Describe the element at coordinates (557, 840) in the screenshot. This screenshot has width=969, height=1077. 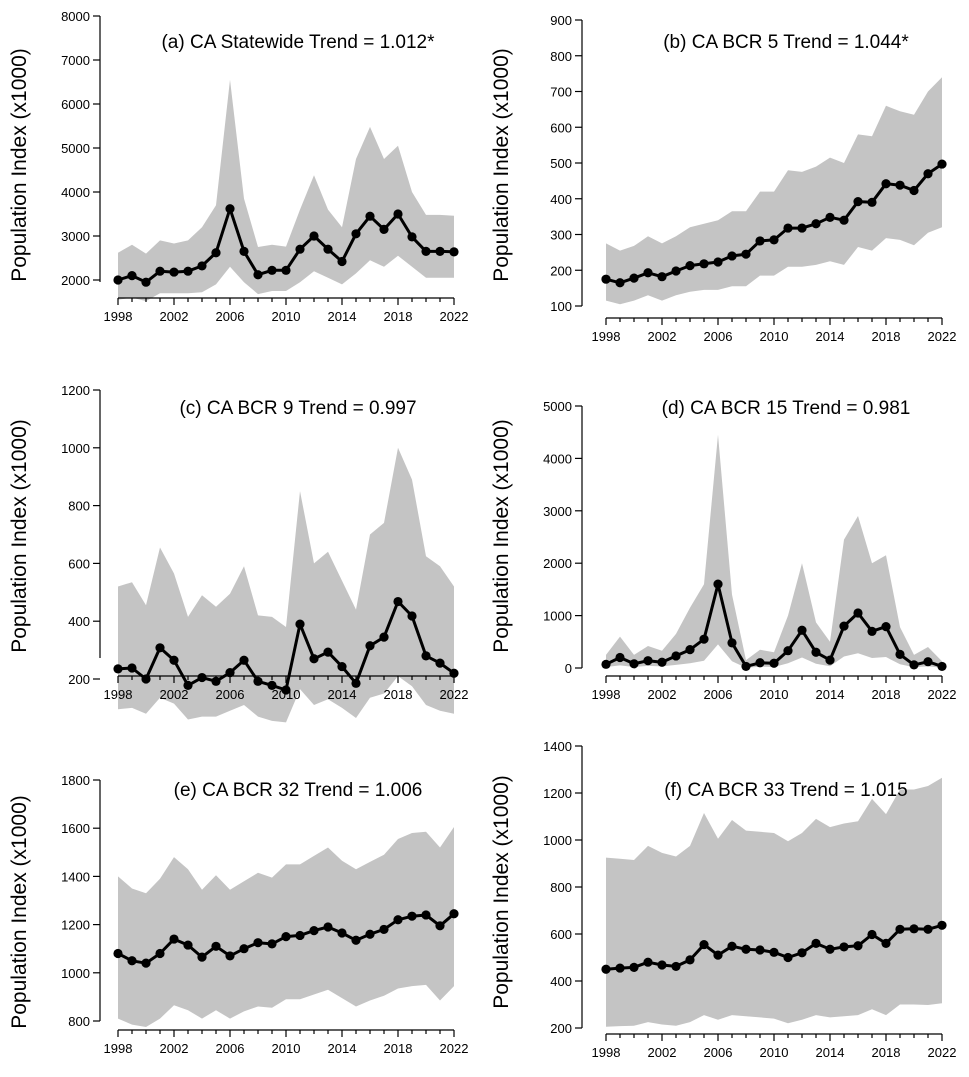
I see `y-tick-label: 1000` at that location.